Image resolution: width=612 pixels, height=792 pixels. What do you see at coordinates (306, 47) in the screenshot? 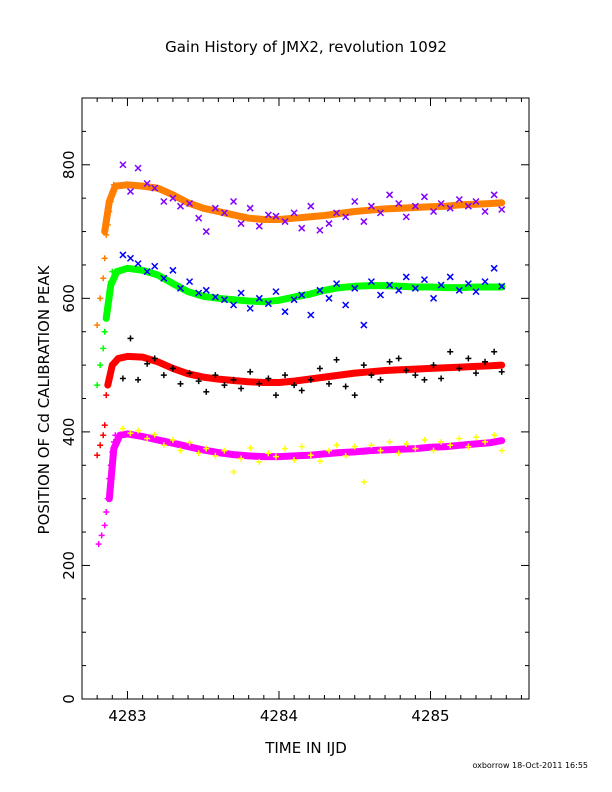
I see `chart-title: Gain History of JMX2, revolution 1092` at bounding box center [306, 47].